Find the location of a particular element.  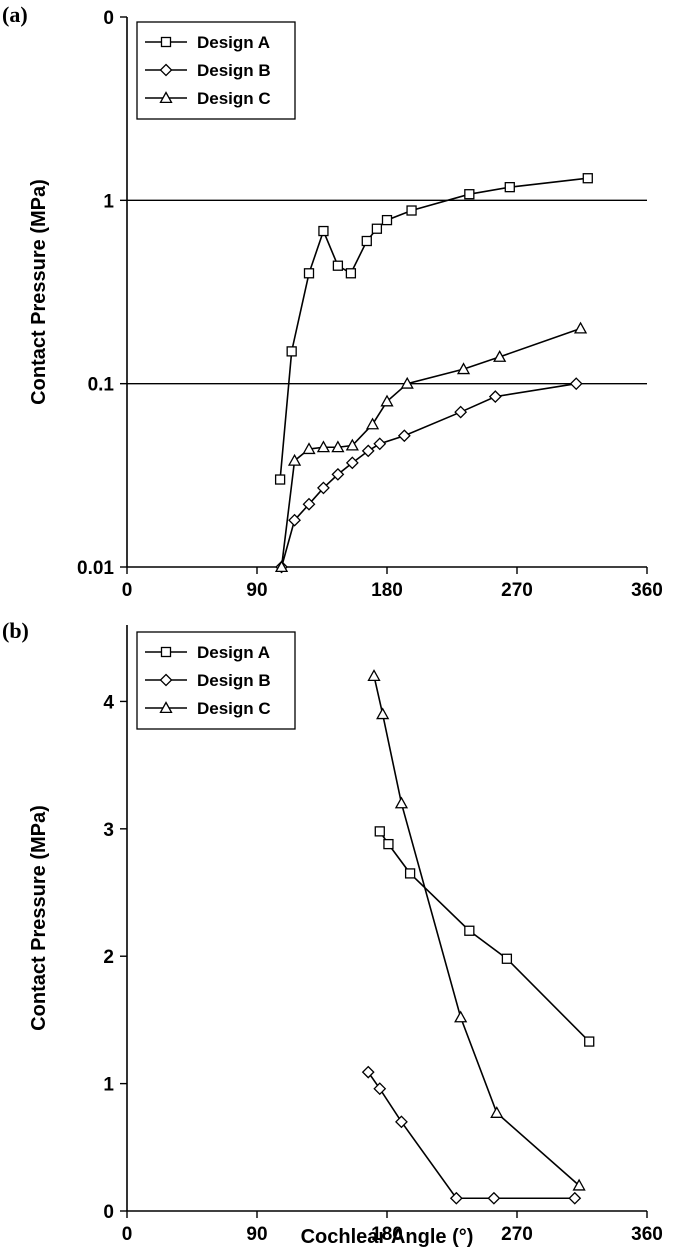

x-axis-label: Cochlear Angle (°) is located at coordinates (387, 1237).